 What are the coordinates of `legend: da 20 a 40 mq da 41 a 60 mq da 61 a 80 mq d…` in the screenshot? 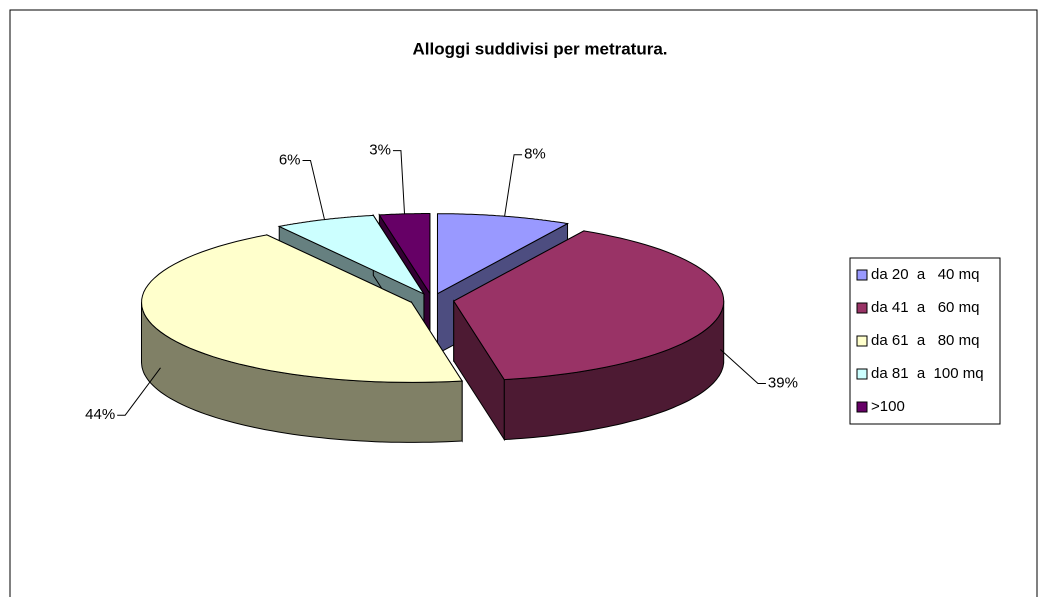 It's located at (920, 340).